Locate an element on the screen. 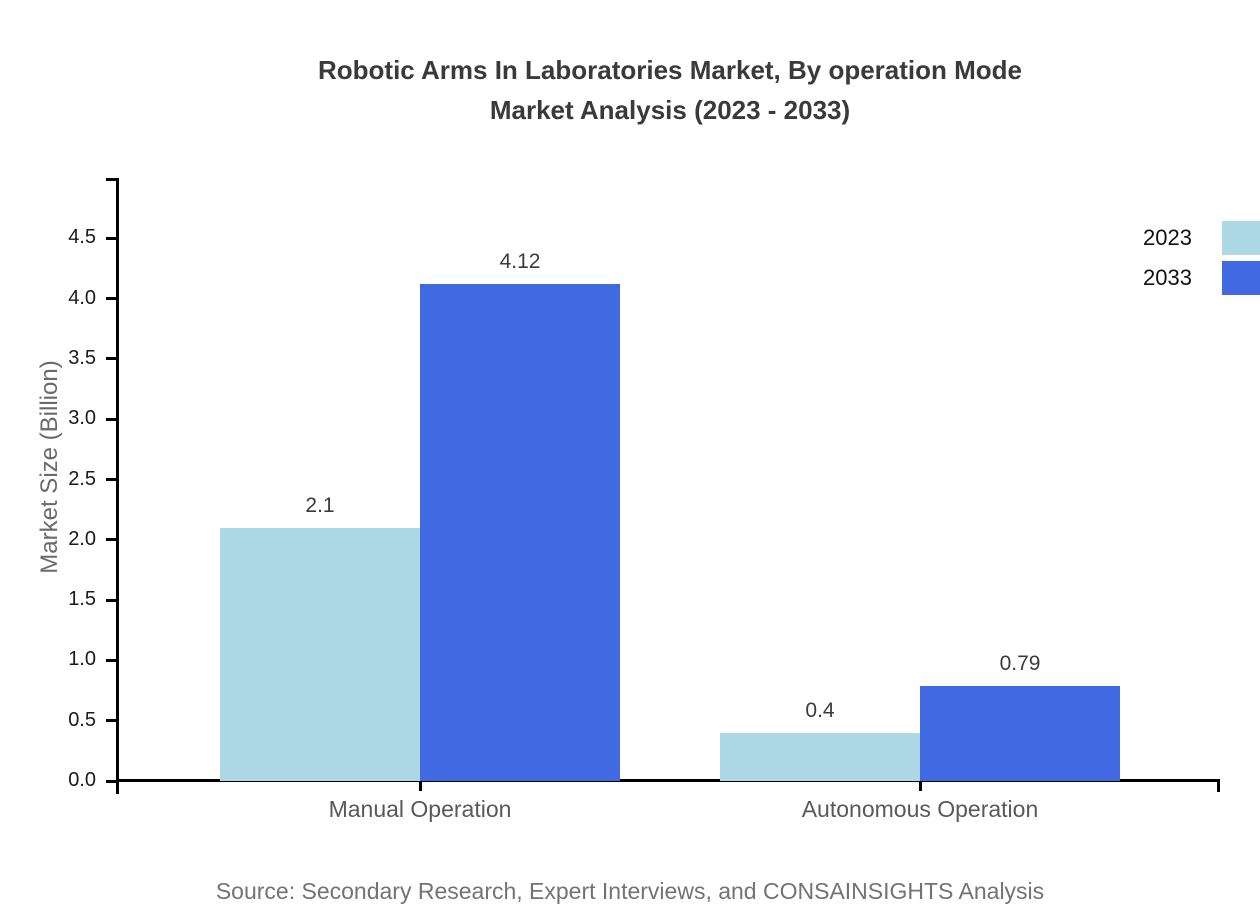 The image size is (1260, 920). y-tick-label: 0.0 is located at coordinates (82, 780).